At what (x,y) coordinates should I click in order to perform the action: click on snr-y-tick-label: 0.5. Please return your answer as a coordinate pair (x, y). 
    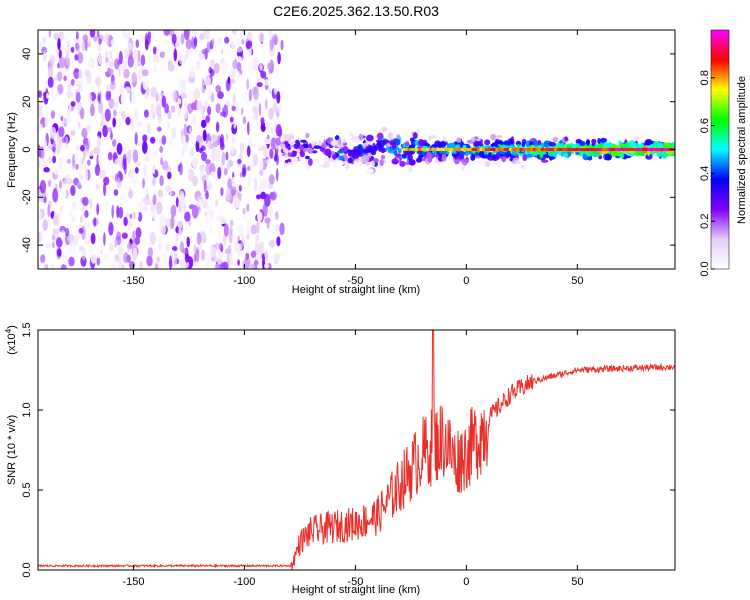
    Looking at the image, I should click on (27, 489).